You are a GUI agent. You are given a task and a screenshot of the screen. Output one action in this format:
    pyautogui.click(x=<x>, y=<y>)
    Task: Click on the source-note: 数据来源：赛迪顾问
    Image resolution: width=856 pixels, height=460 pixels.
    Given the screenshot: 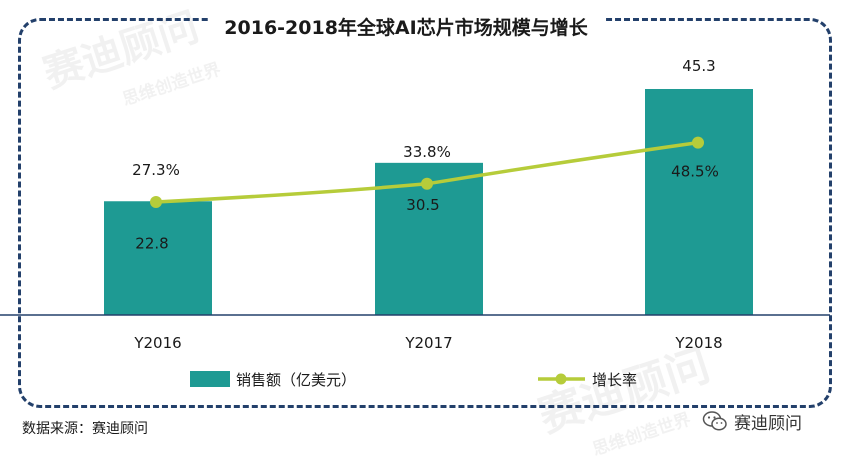 What is the action you would take?
    pyautogui.click(x=85, y=429)
    